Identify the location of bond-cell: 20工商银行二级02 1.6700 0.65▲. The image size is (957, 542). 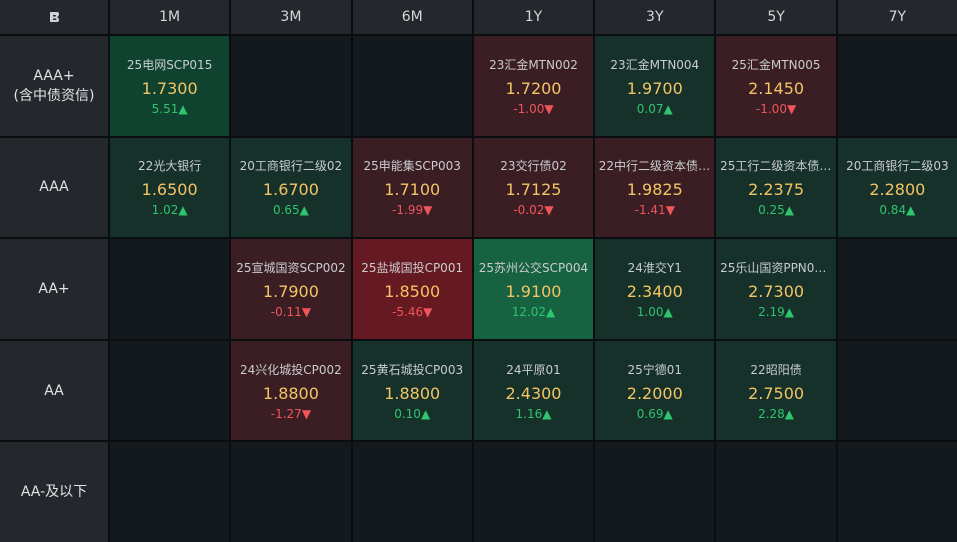
(291, 187).